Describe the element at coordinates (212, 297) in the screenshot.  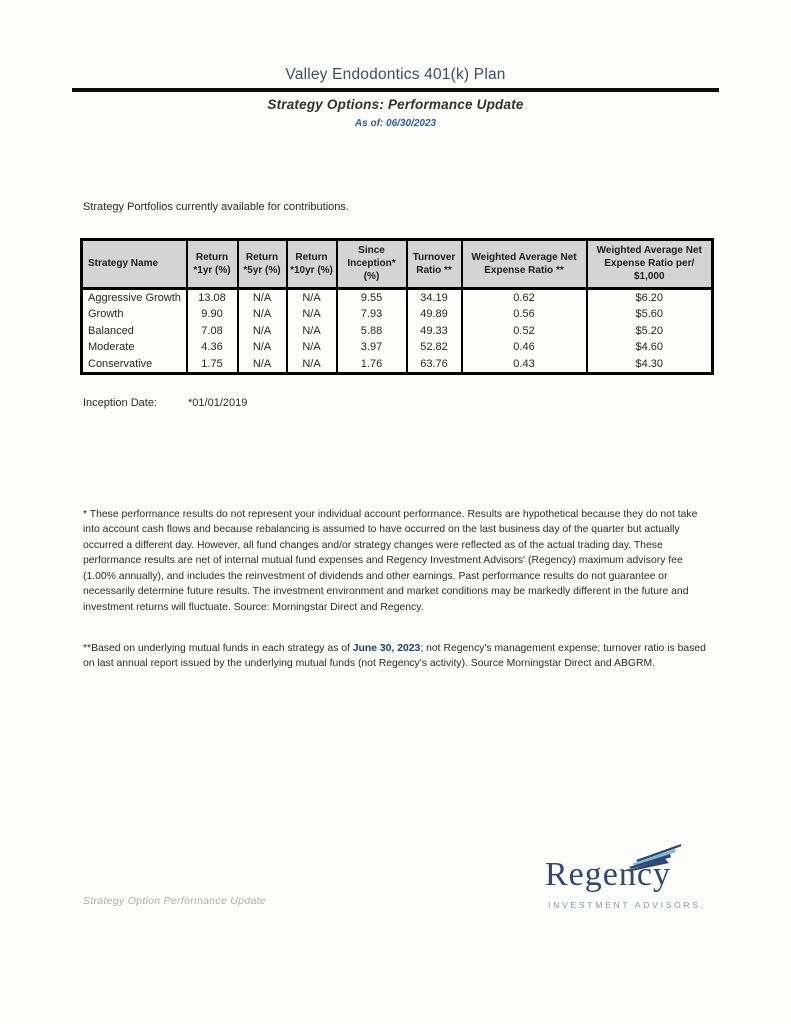
I see `return-1yr-cell: 13.08` at that location.